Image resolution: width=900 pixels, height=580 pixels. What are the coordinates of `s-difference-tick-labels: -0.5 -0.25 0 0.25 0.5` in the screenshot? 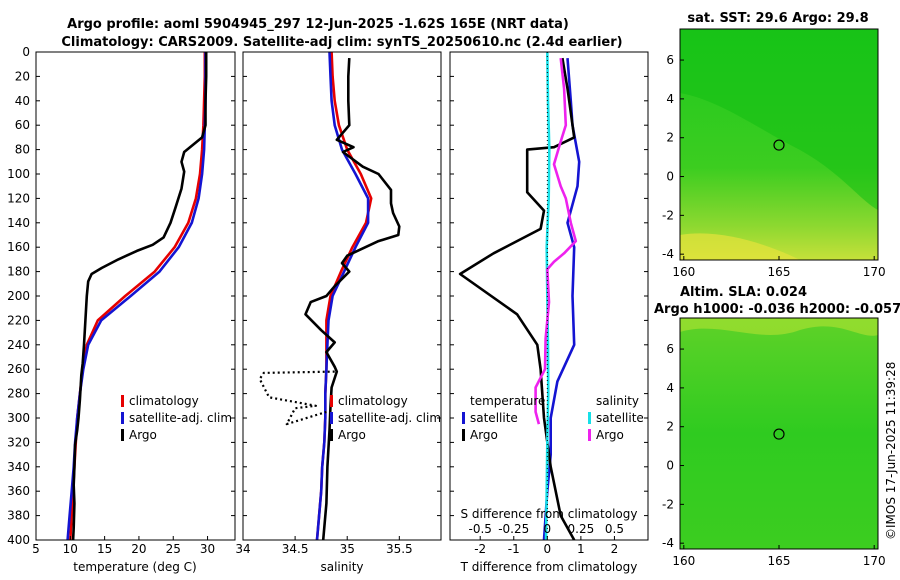 It's located at (545, 529).